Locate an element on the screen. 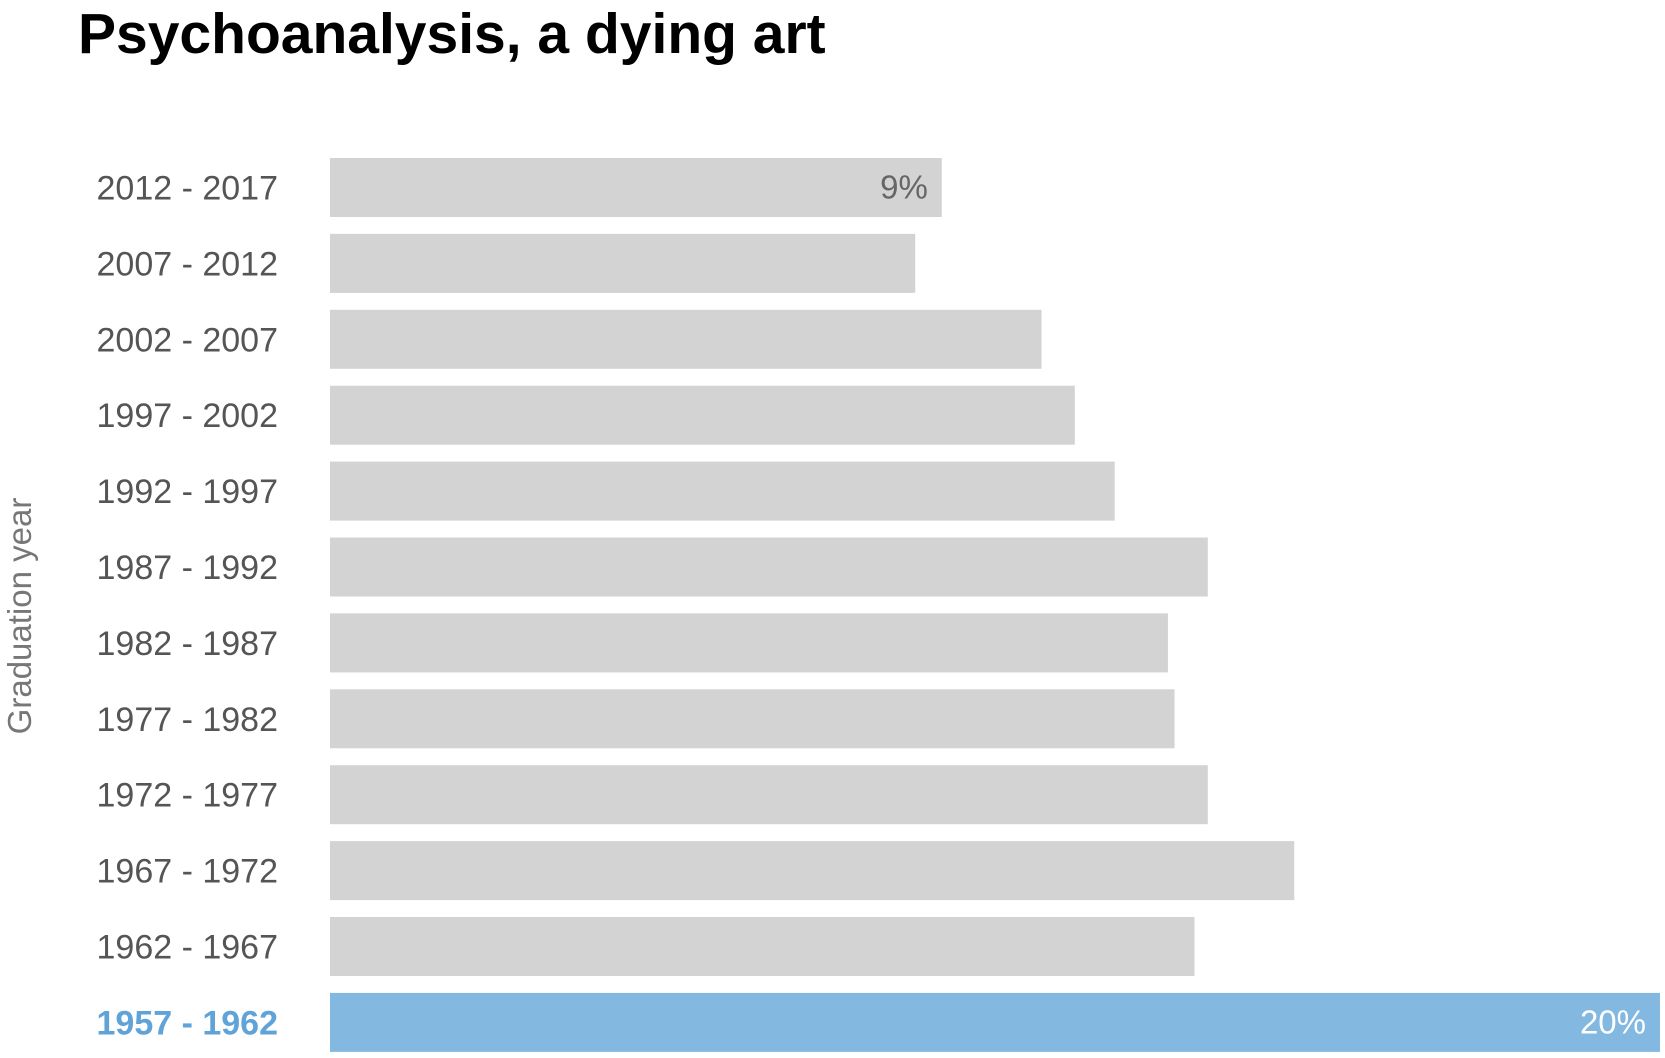 The image size is (1665, 1058). data-label-0: 9% is located at coordinates (904, 187).